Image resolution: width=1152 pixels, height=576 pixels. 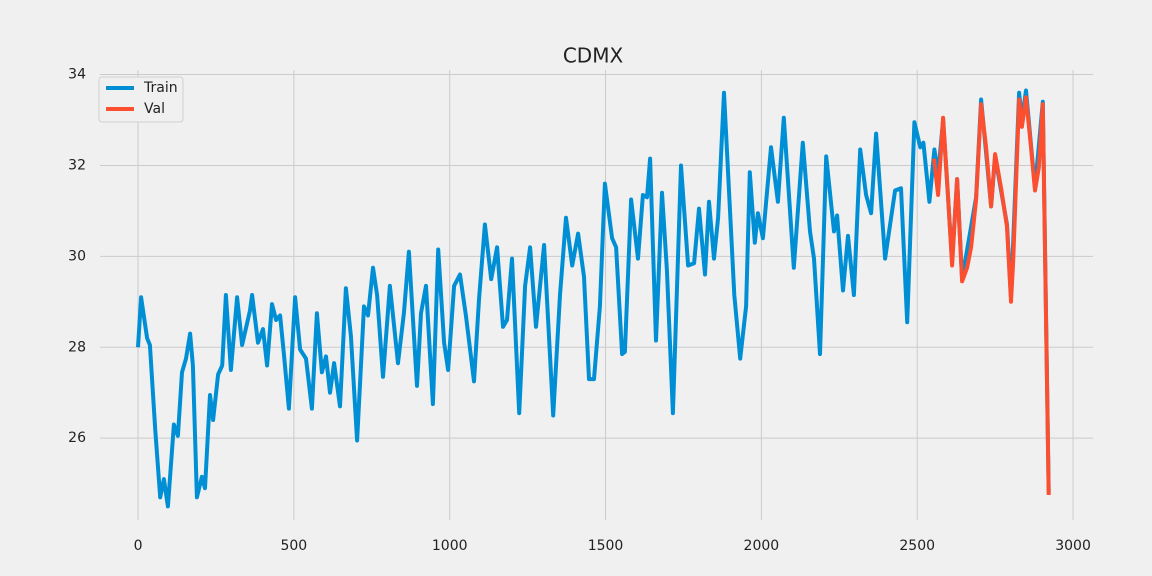 I want to click on y-tick-label: 30, so click(x=77, y=256).